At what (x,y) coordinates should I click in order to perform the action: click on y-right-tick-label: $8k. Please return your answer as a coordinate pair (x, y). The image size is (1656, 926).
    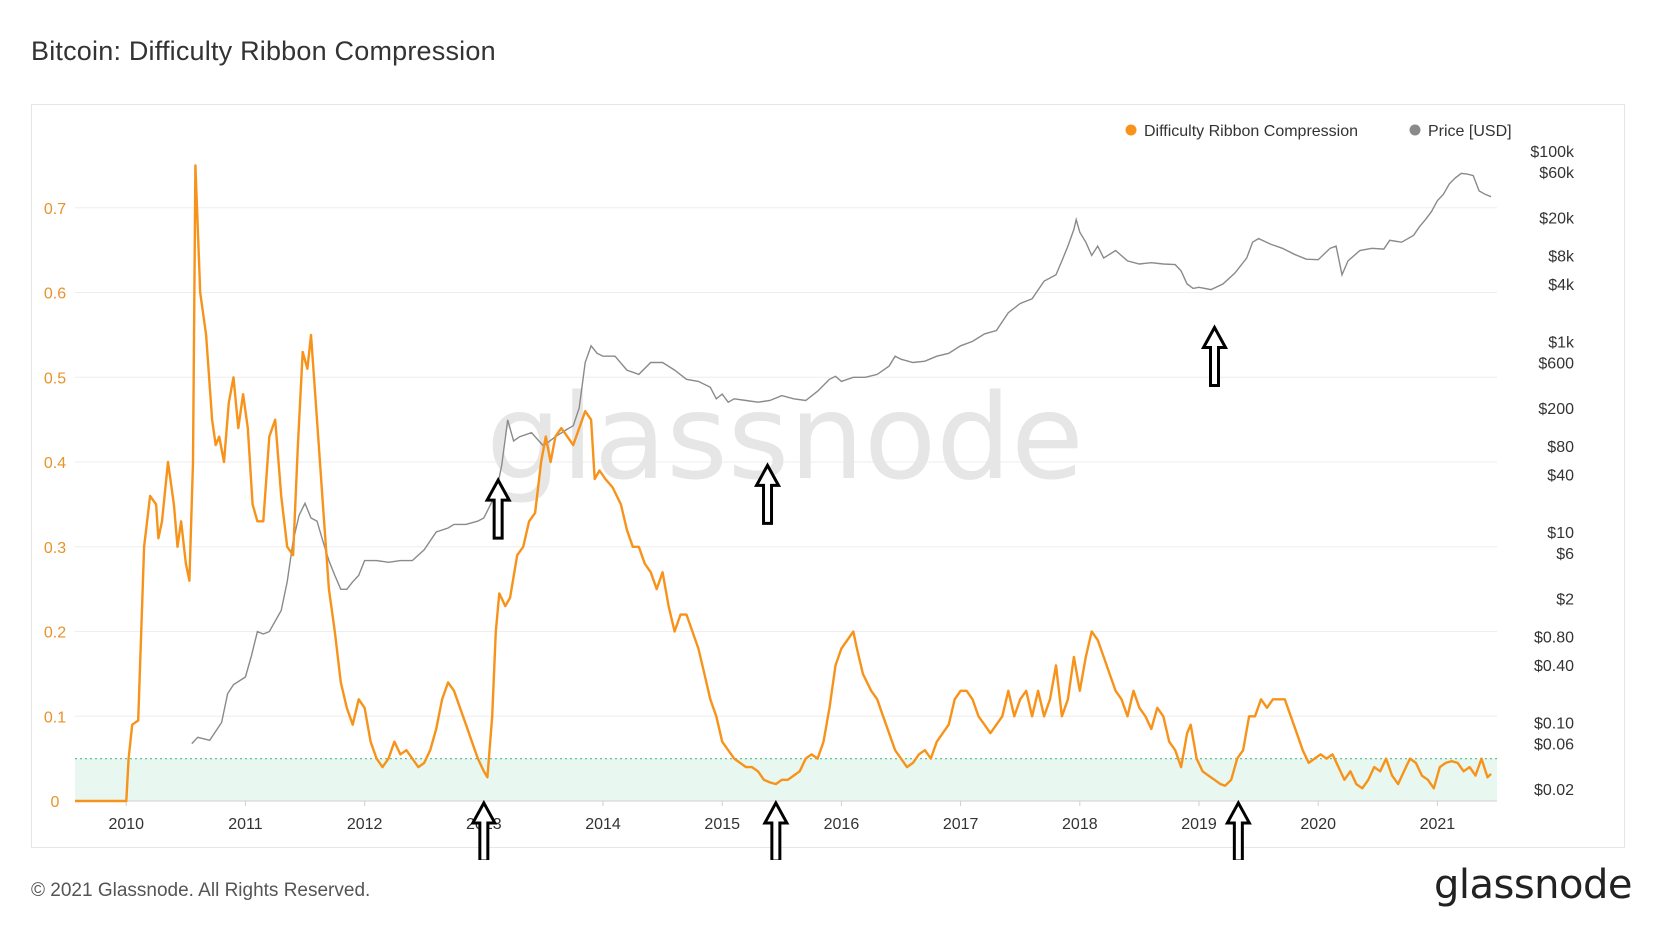
    Looking at the image, I should click on (1561, 256).